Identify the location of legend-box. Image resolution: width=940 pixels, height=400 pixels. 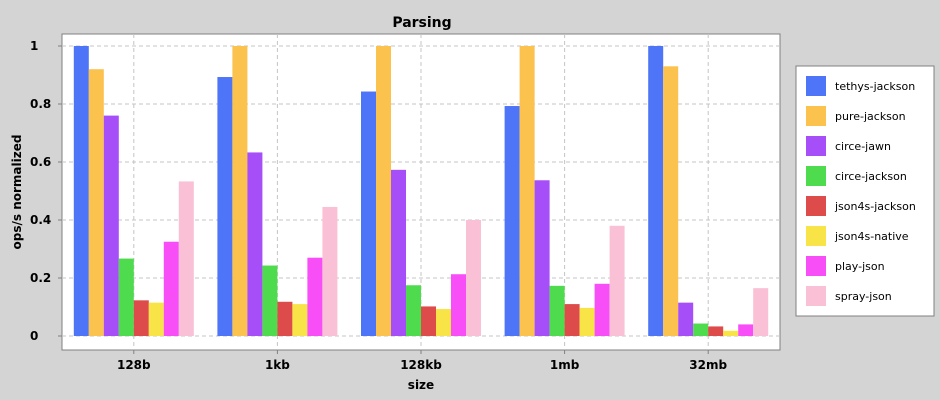
(865, 191).